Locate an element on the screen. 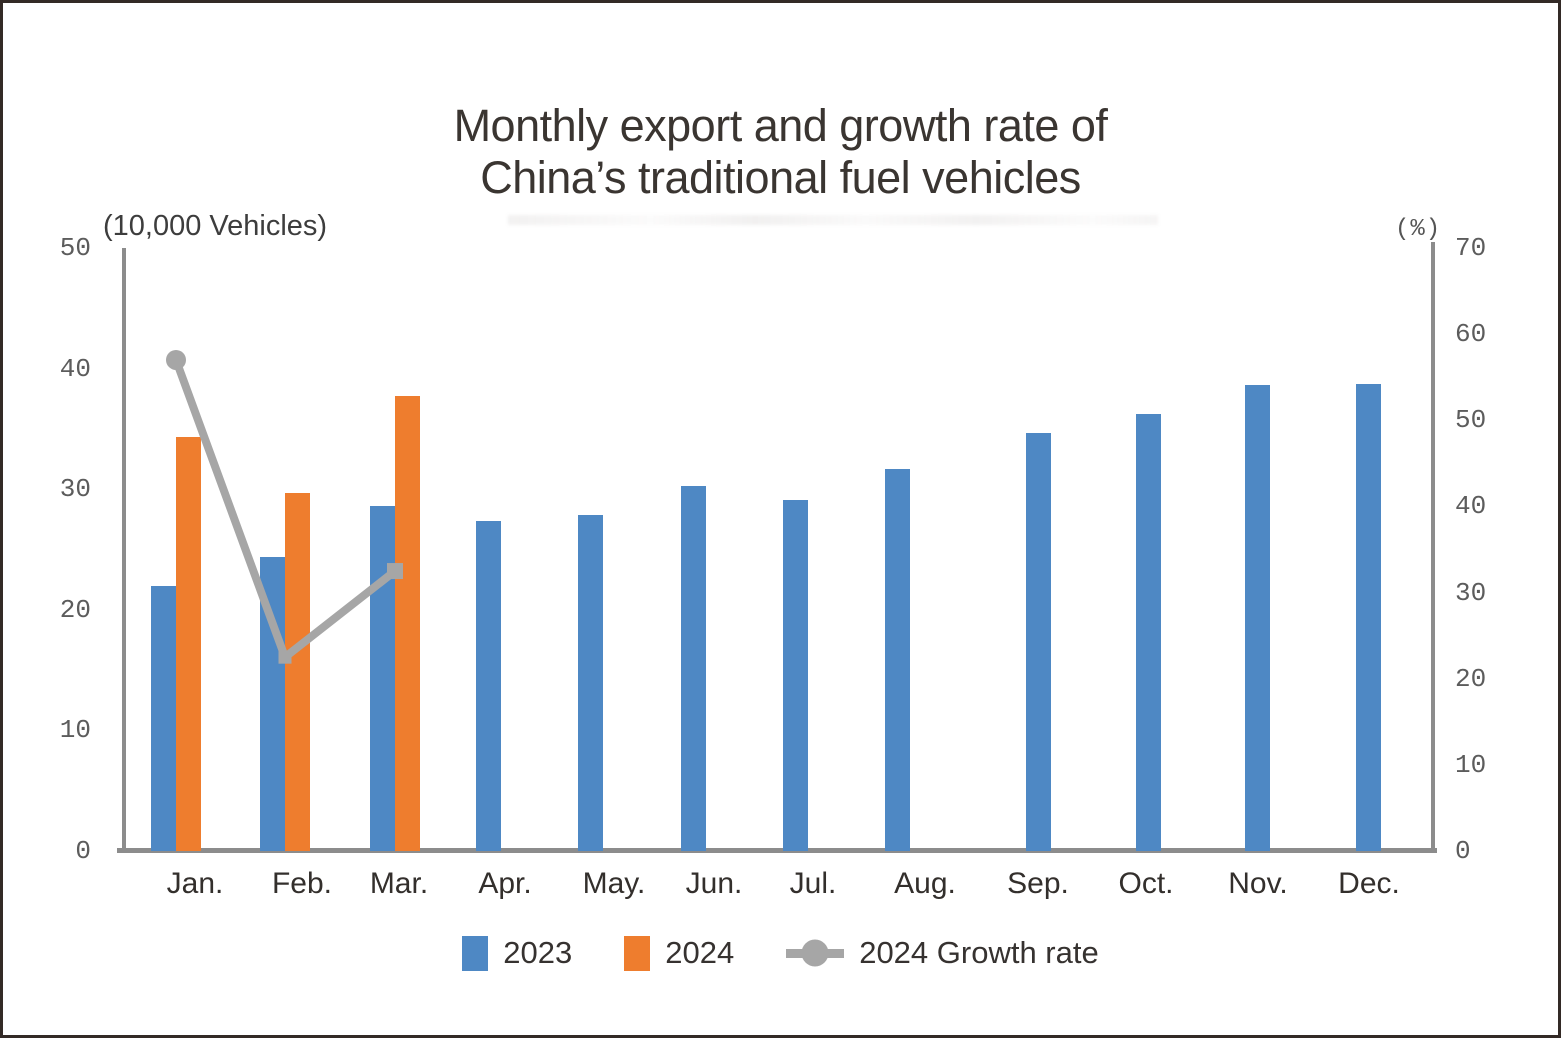 The image size is (1561, 1038). bar-2023-jun is located at coordinates (693, 668).